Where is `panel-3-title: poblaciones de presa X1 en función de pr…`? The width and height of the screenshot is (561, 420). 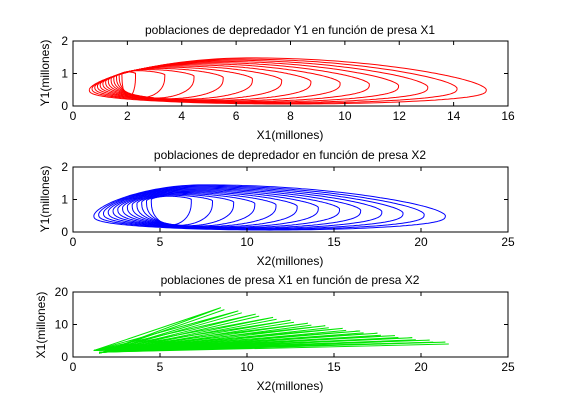
panel-3-title: poblaciones de presa X1 en función de pr… is located at coordinates (290, 280).